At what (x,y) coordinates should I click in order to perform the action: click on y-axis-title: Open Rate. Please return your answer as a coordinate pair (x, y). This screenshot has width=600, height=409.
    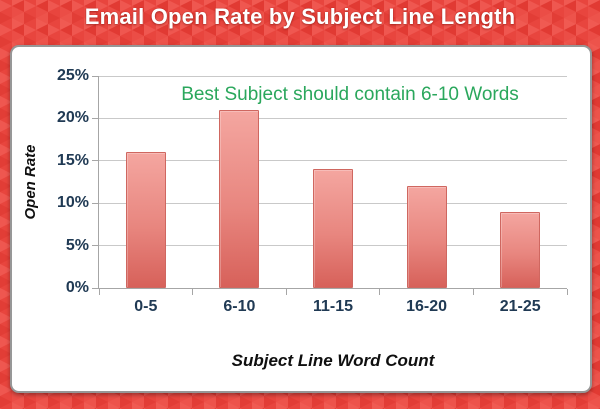
    Looking at the image, I should click on (30, 182).